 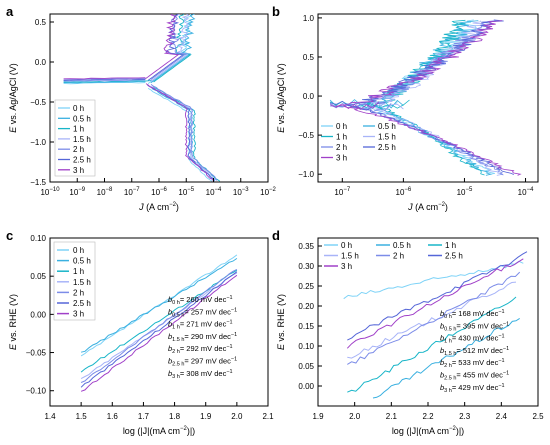 I want to click on y-tick-label: 0.00, so click(x=306, y=386).